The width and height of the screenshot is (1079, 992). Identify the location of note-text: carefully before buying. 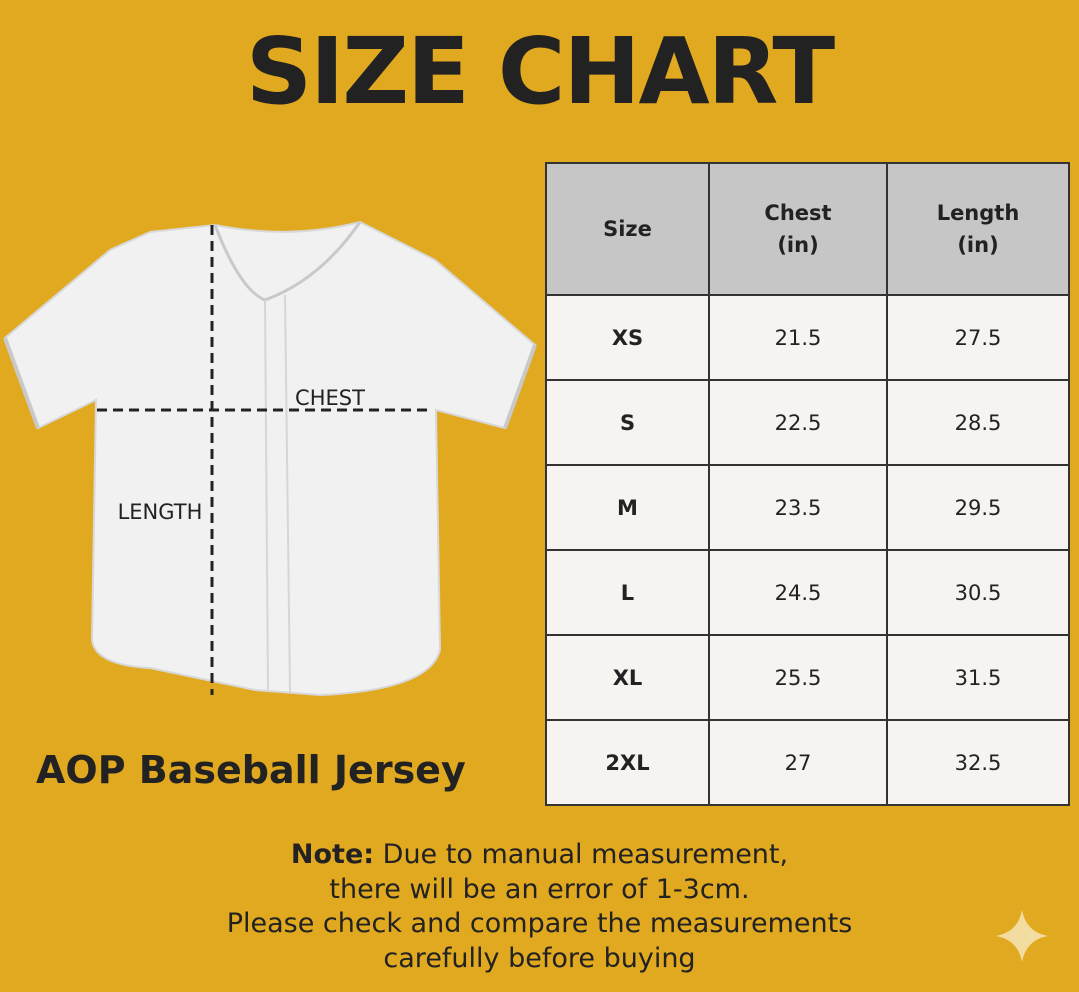
(539, 958).